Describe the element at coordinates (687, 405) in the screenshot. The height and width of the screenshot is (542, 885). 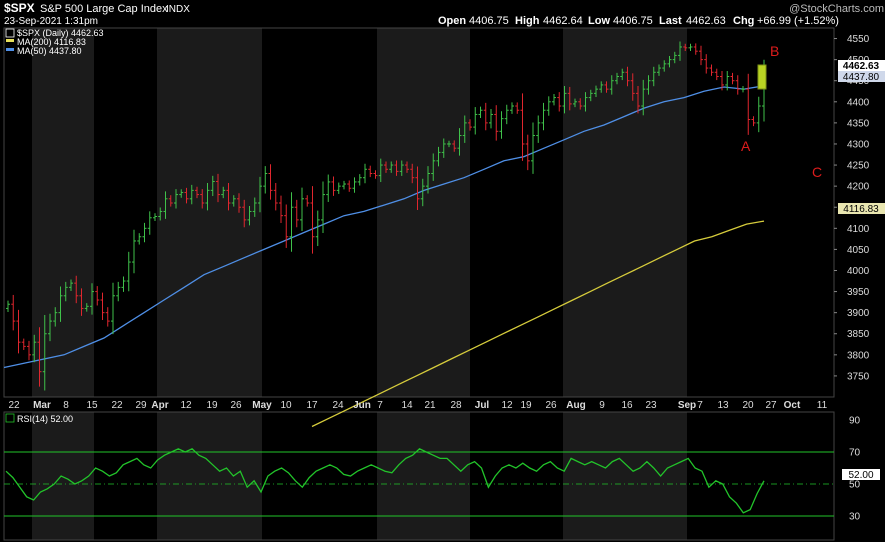
I see `x-tick-label: Sep` at that location.